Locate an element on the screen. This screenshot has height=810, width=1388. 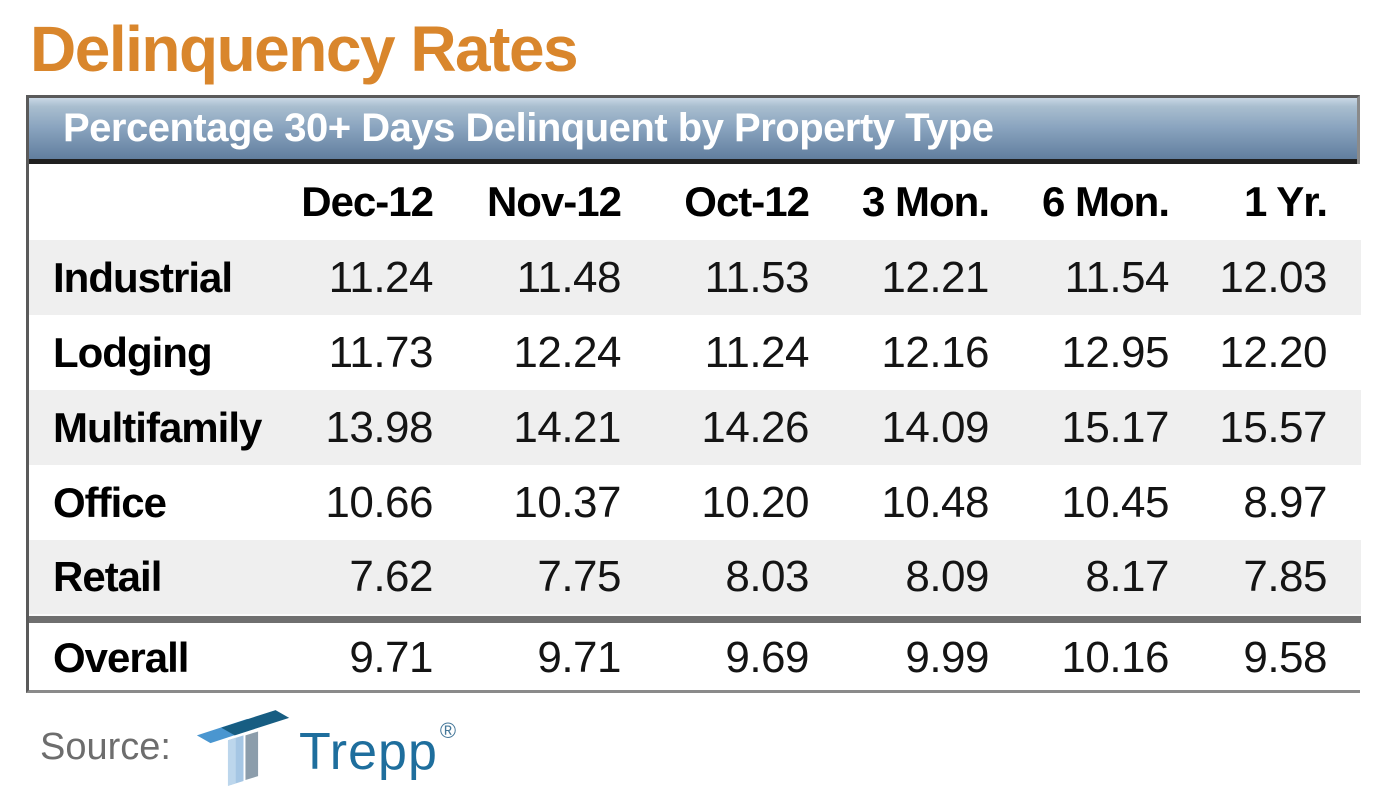
row-label: Multifamily is located at coordinates (157, 427).